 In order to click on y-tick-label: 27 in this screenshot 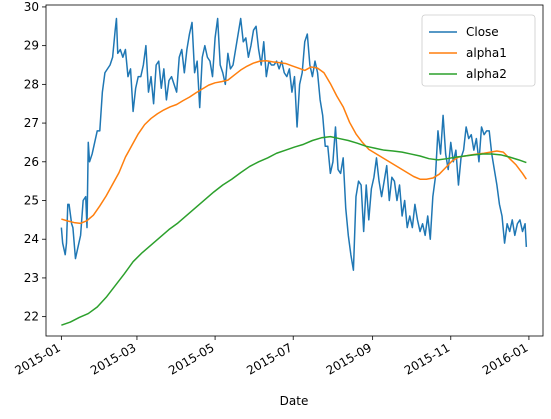, I will do `click(31, 123)`.